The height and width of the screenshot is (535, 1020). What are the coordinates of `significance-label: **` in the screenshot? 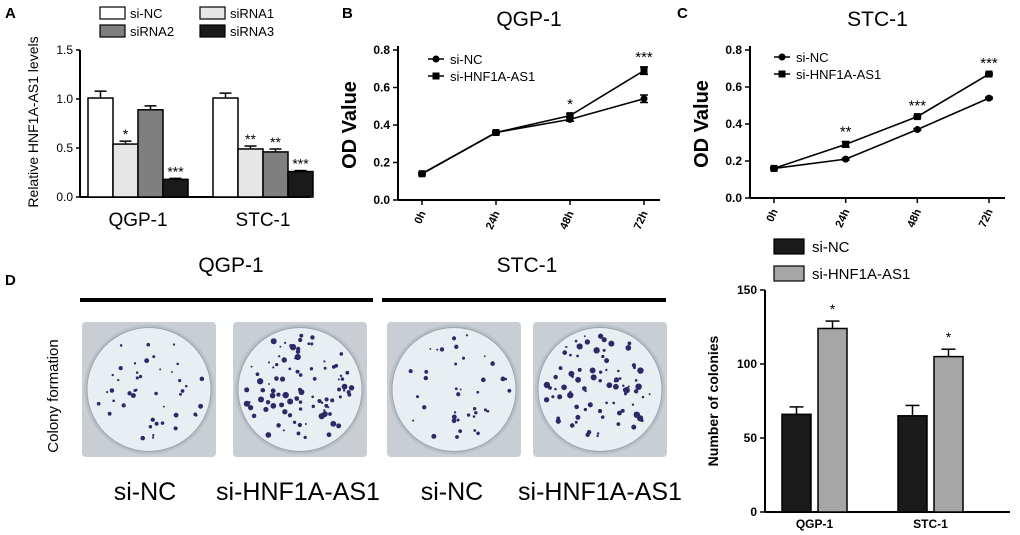 It's located at (250, 139).